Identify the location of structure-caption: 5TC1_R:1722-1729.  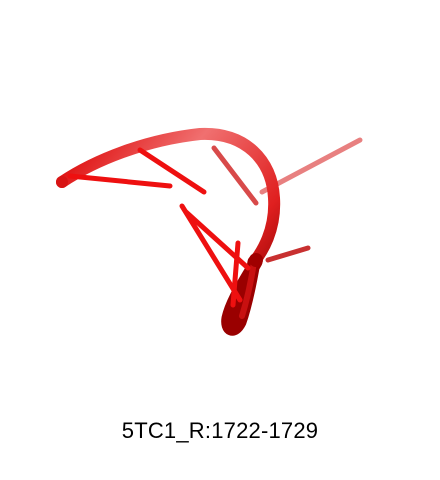
(220, 431).